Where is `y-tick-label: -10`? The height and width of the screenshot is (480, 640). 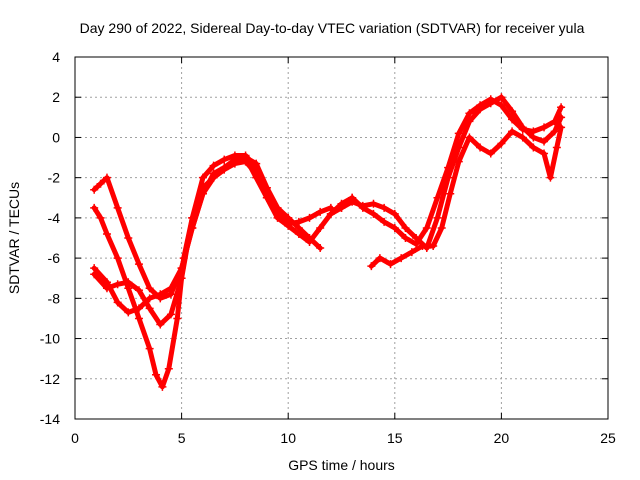 y-tick-label: -10 is located at coordinates (50, 339).